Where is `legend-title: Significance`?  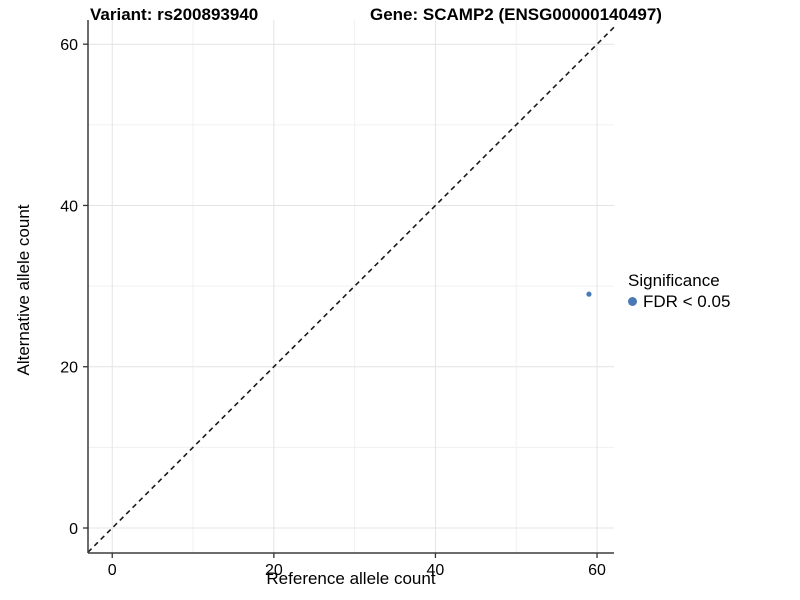
legend-title: Significance is located at coordinates (674, 280).